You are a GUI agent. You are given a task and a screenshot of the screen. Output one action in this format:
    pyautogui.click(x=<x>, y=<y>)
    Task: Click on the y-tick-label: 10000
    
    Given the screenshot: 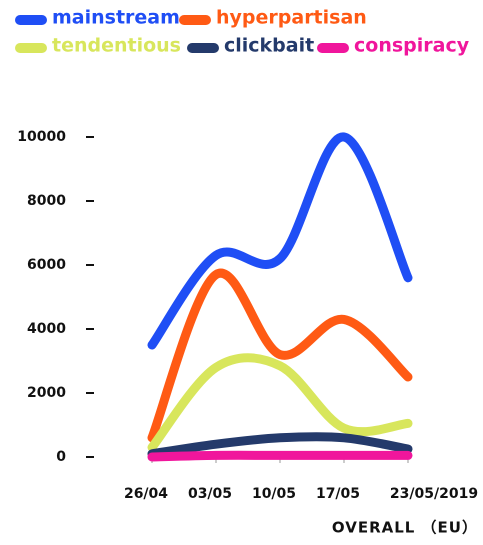 What is the action you would take?
    pyautogui.click(x=41, y=137)
    